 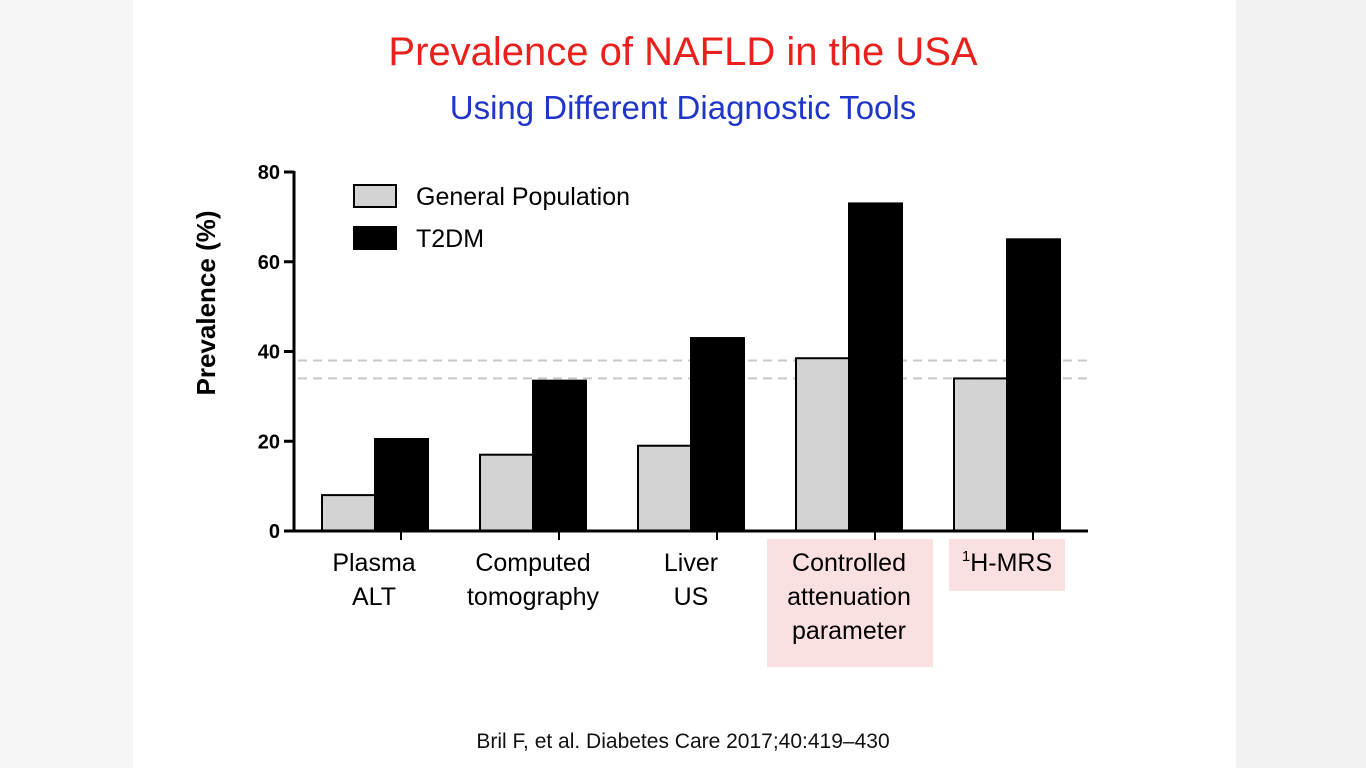 What do you see at coordinates (66, 384) in the screenshot?
I see `left-edge-band` at bounding box center [66, 384].